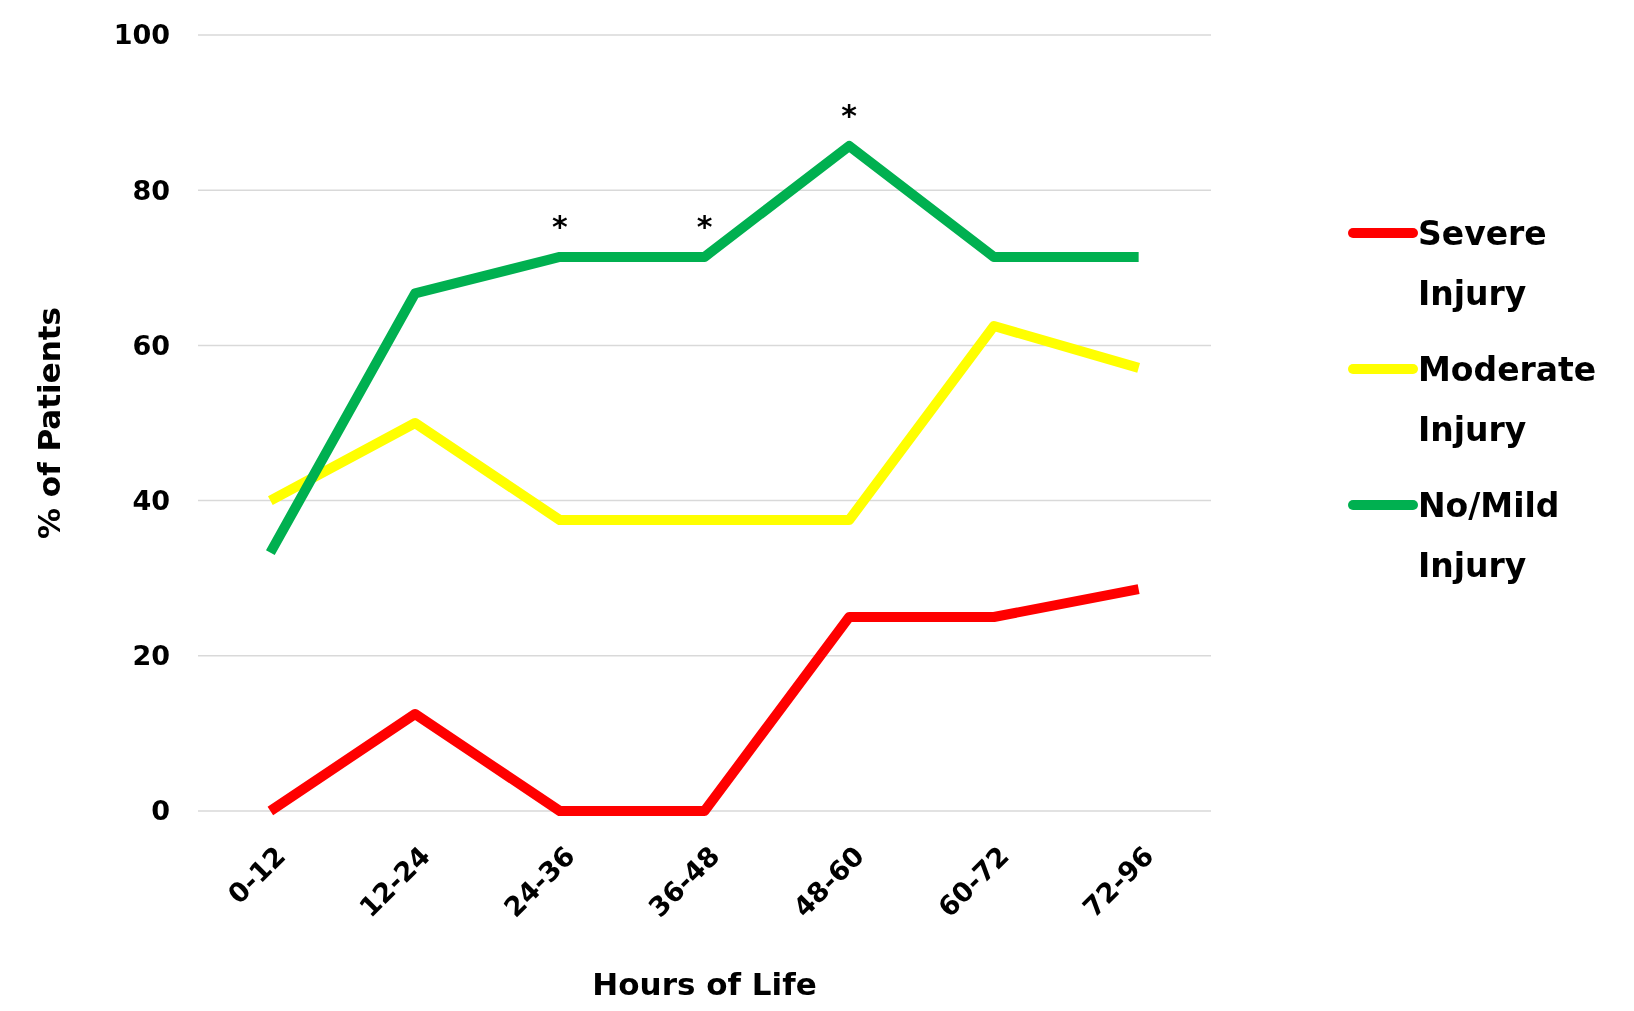  Describe the element at coordinates (160, 811) in the screenshot. I see `y-tick-label: 0` at that location.